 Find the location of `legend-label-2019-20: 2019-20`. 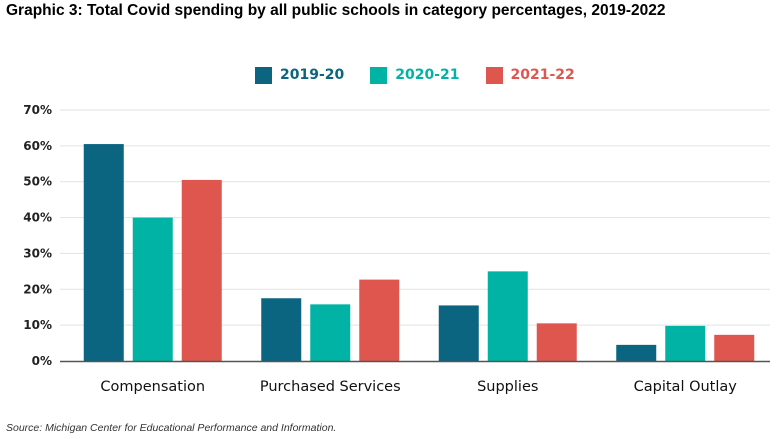

legend-label-2019-20: 2019-20 is located at coordinates (312, 75).